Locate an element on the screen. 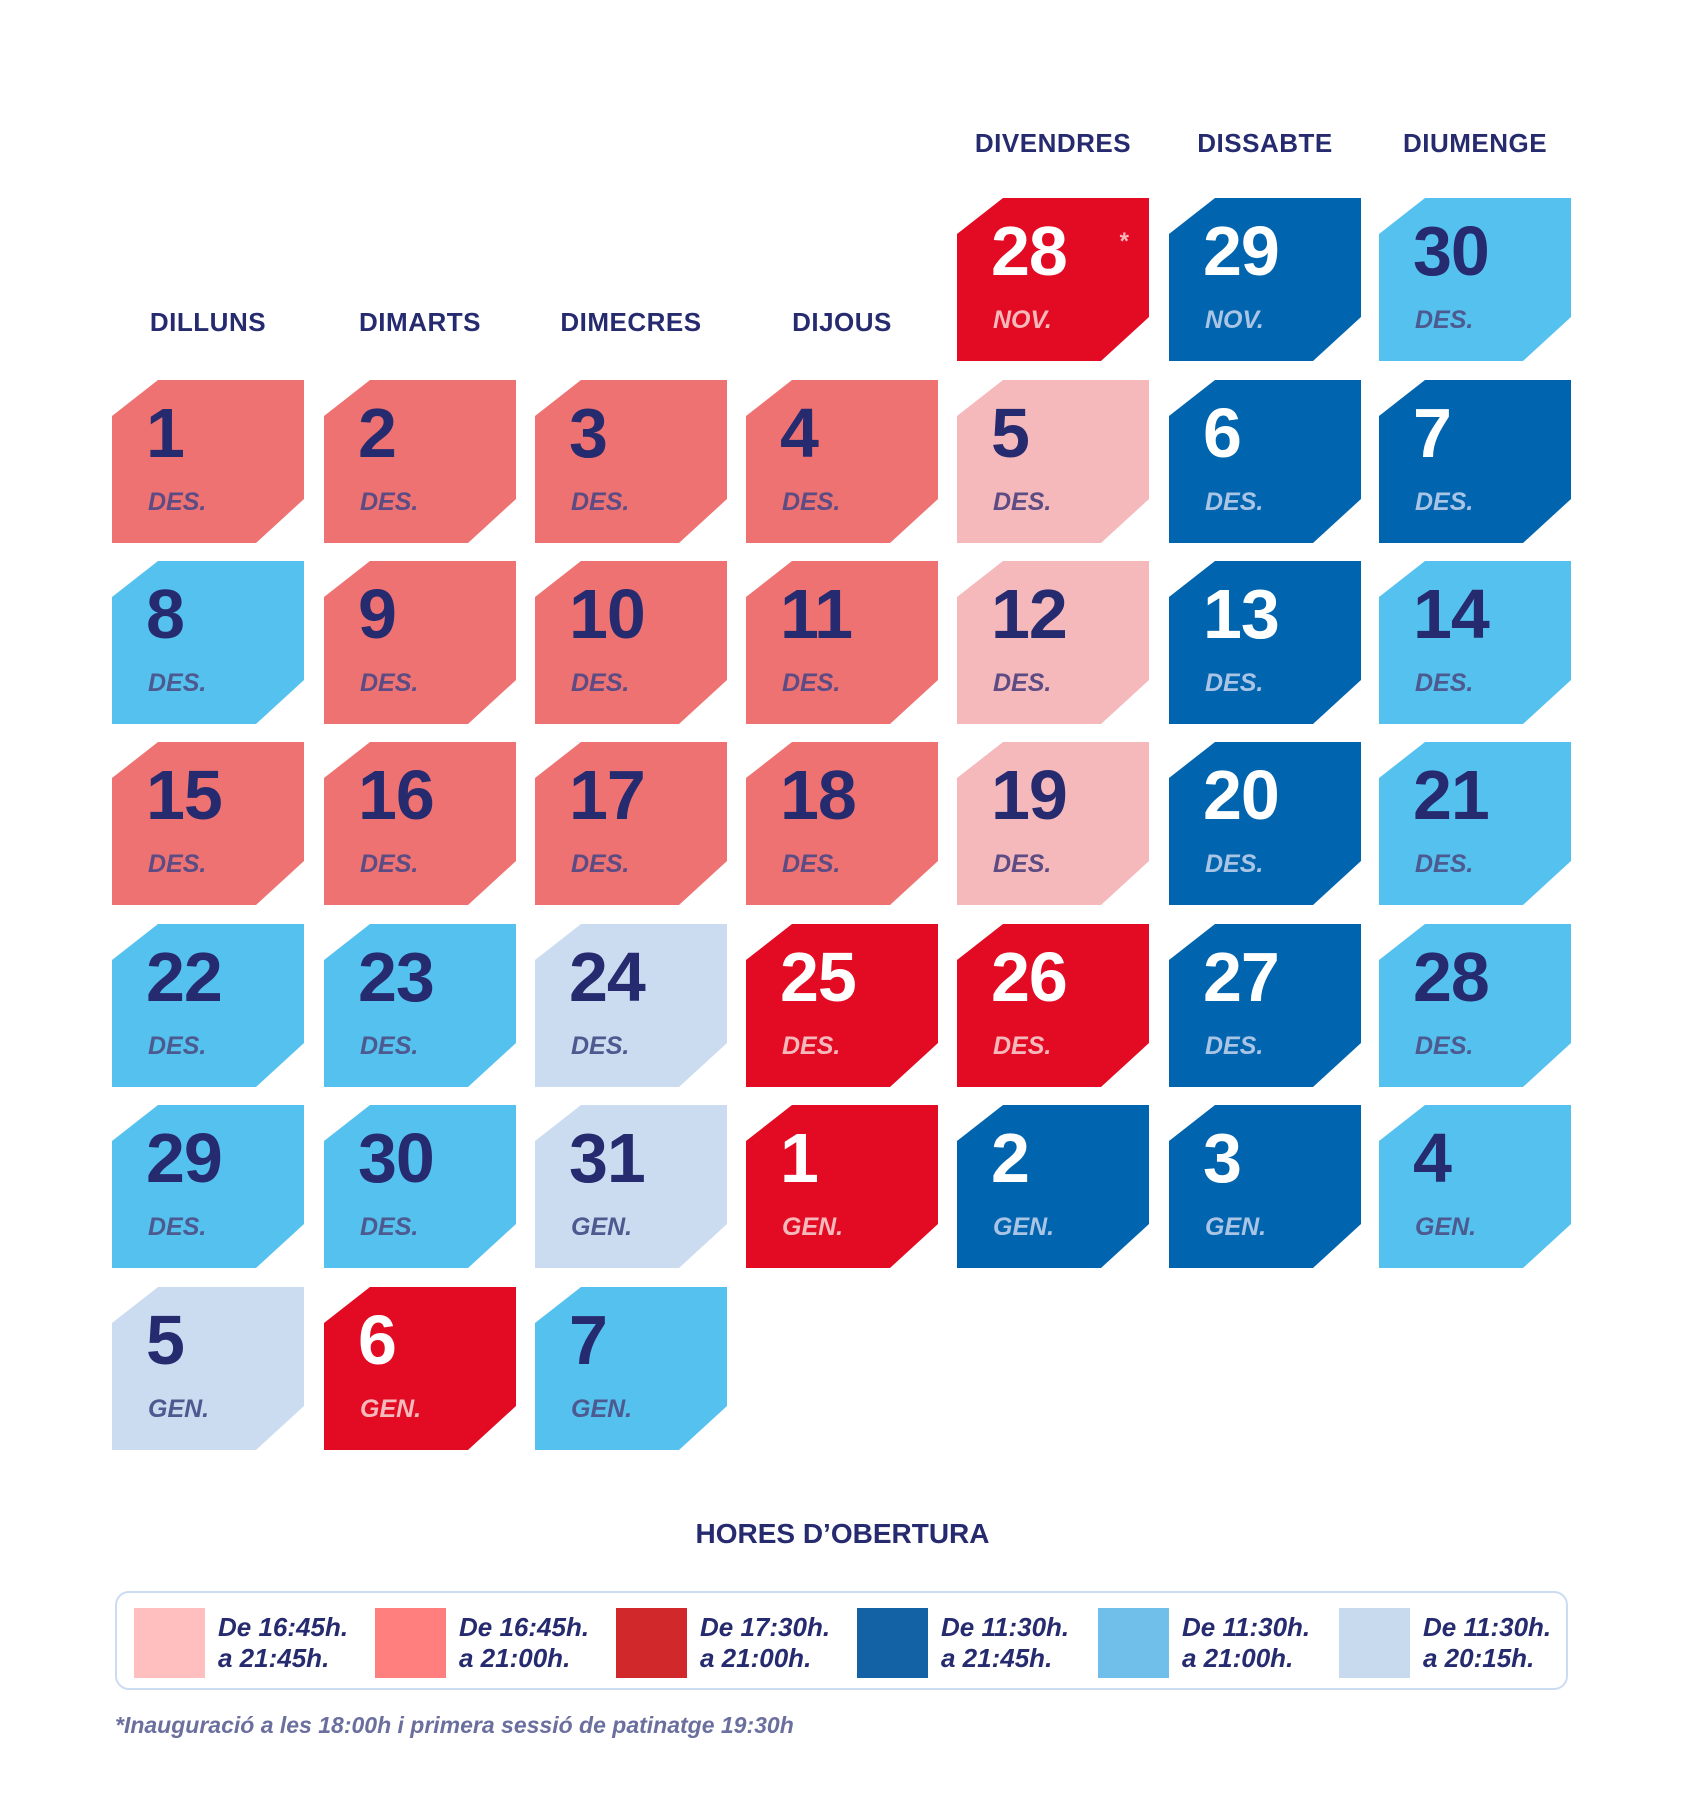 The height and width of the screenshot is (1816, 1685). day-tile: 22 DES. is located at coordinates (208, 1005).